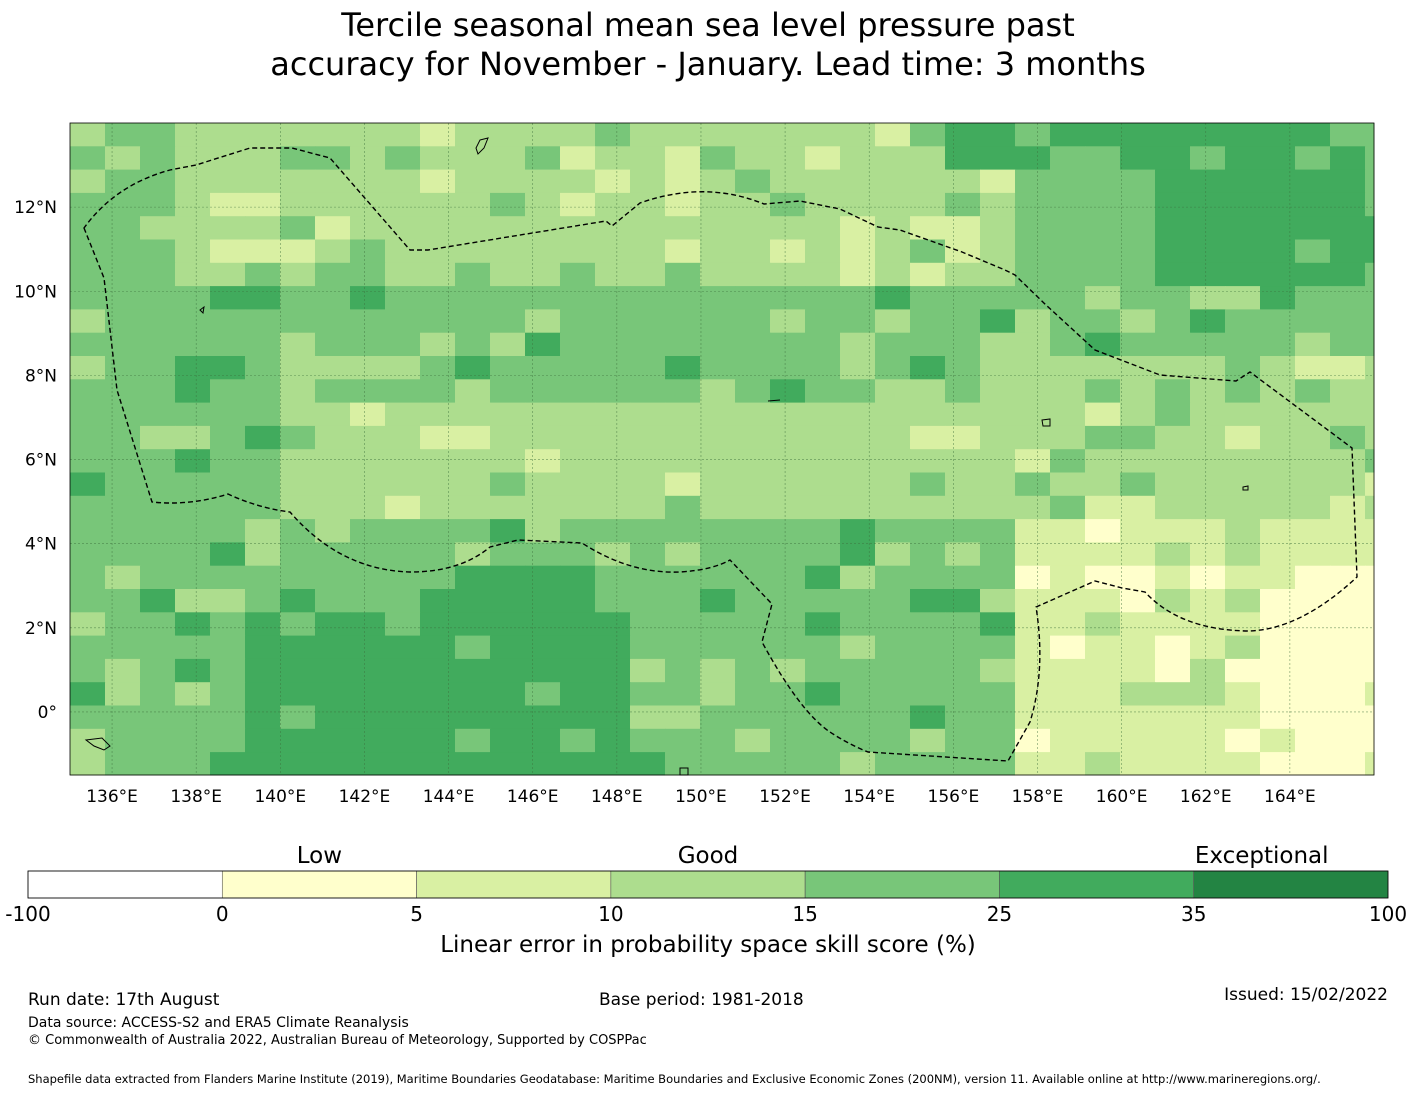 The image size is (1416, 1095). I want to click on colorbar-tick-label: 35, so click(1193, 914).